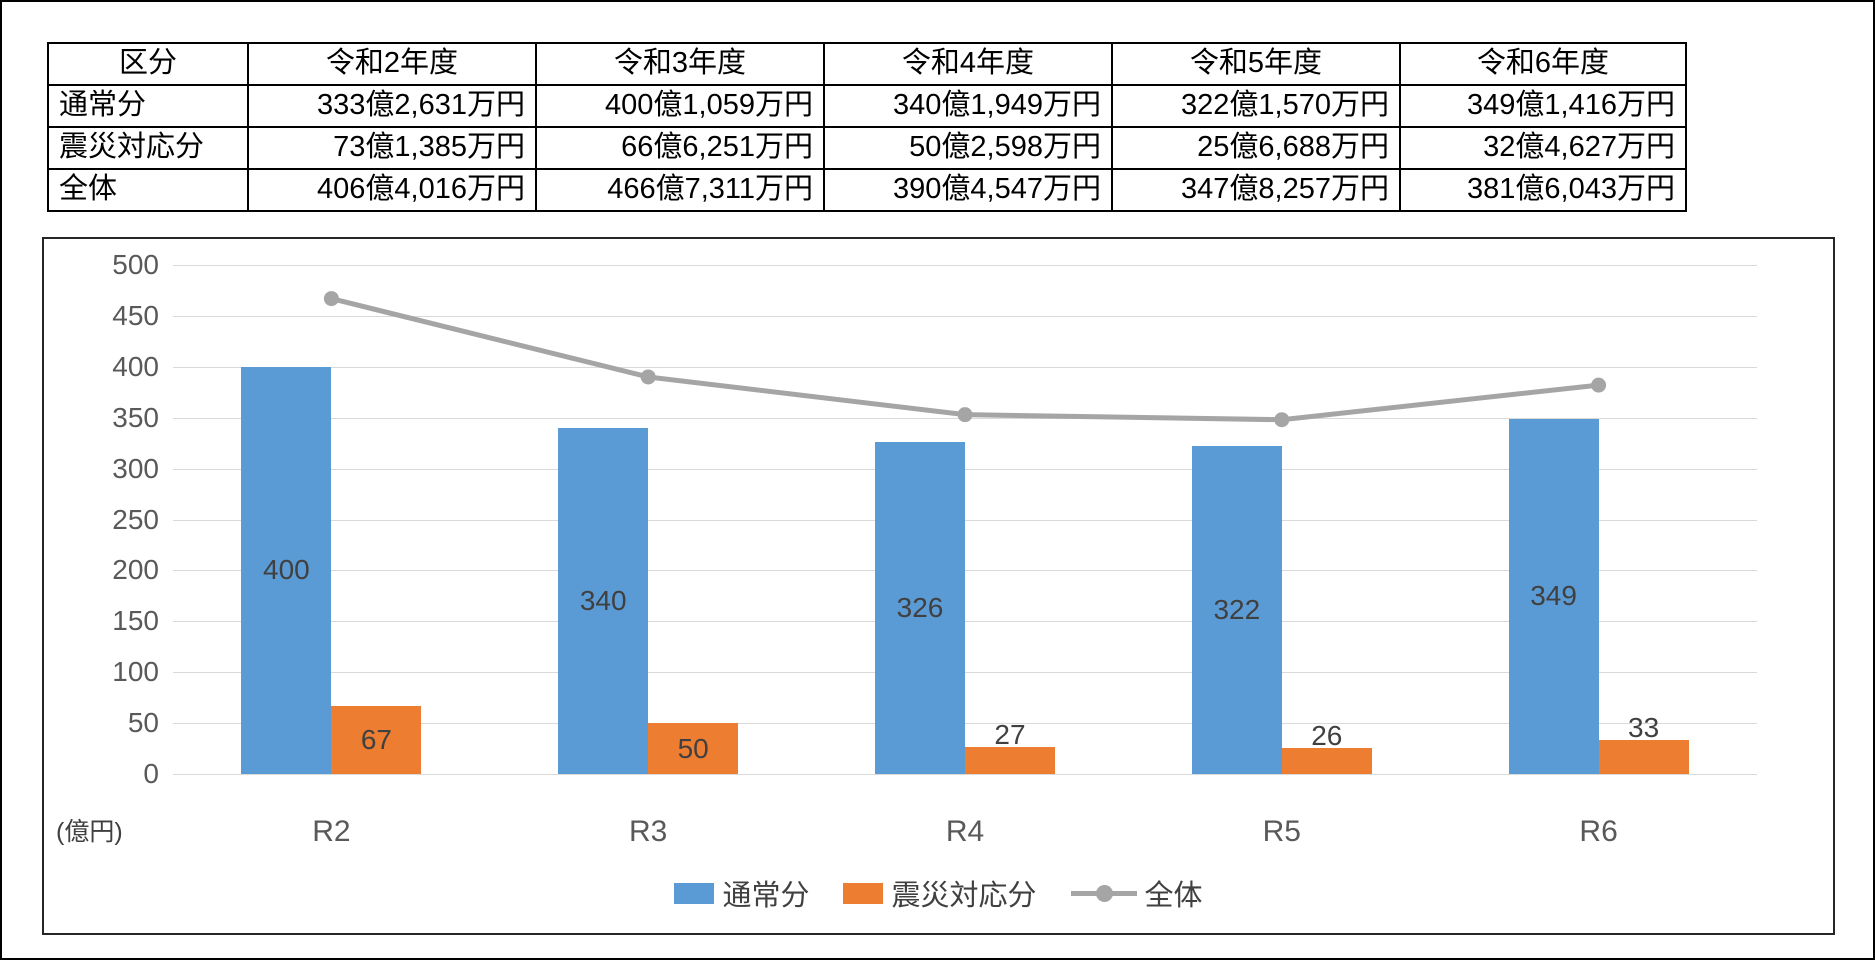 The width and height of the screenshot is (1875, 960). What do you see at coordinates (680, 190) in the screenshot?
I see `table-value-cell: 466億7,311万円` at bounding box center [680, 190].